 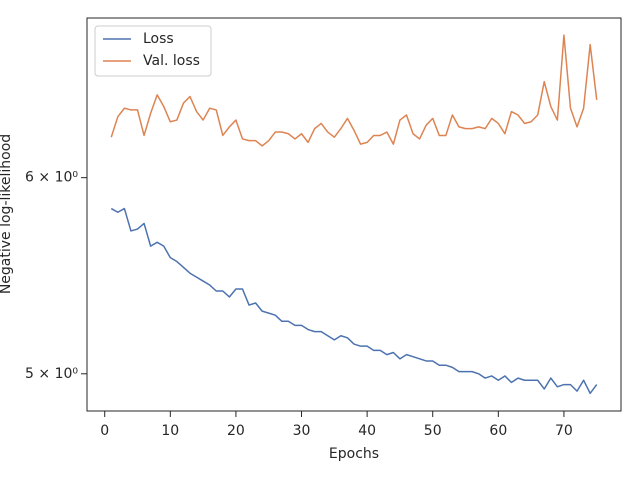 What do you see at coordinates (433, 431) in the screenshot?
I see `x-tick-label: 50` at bounding box center [433, 431].